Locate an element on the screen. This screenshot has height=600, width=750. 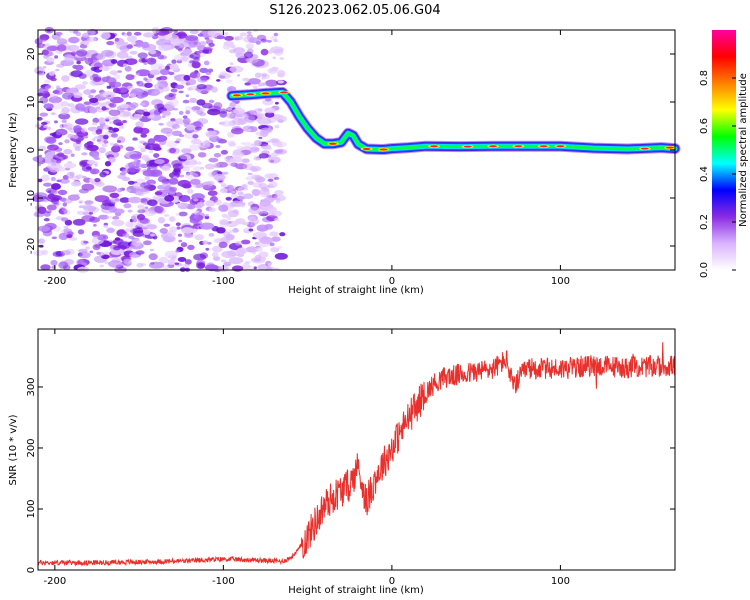
x-tick-label: -100 is located at coordinates (223, 581).